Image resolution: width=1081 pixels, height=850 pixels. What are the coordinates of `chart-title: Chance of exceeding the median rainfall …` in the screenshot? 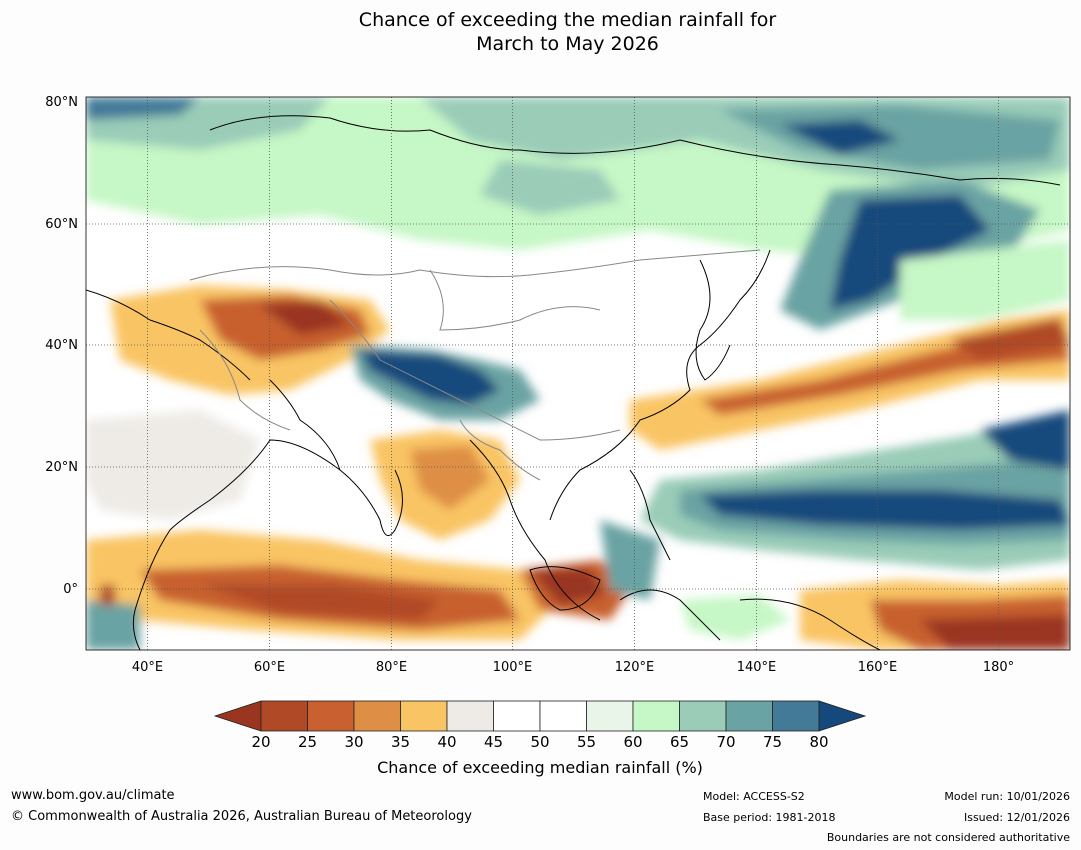 It's located at (540, 32).